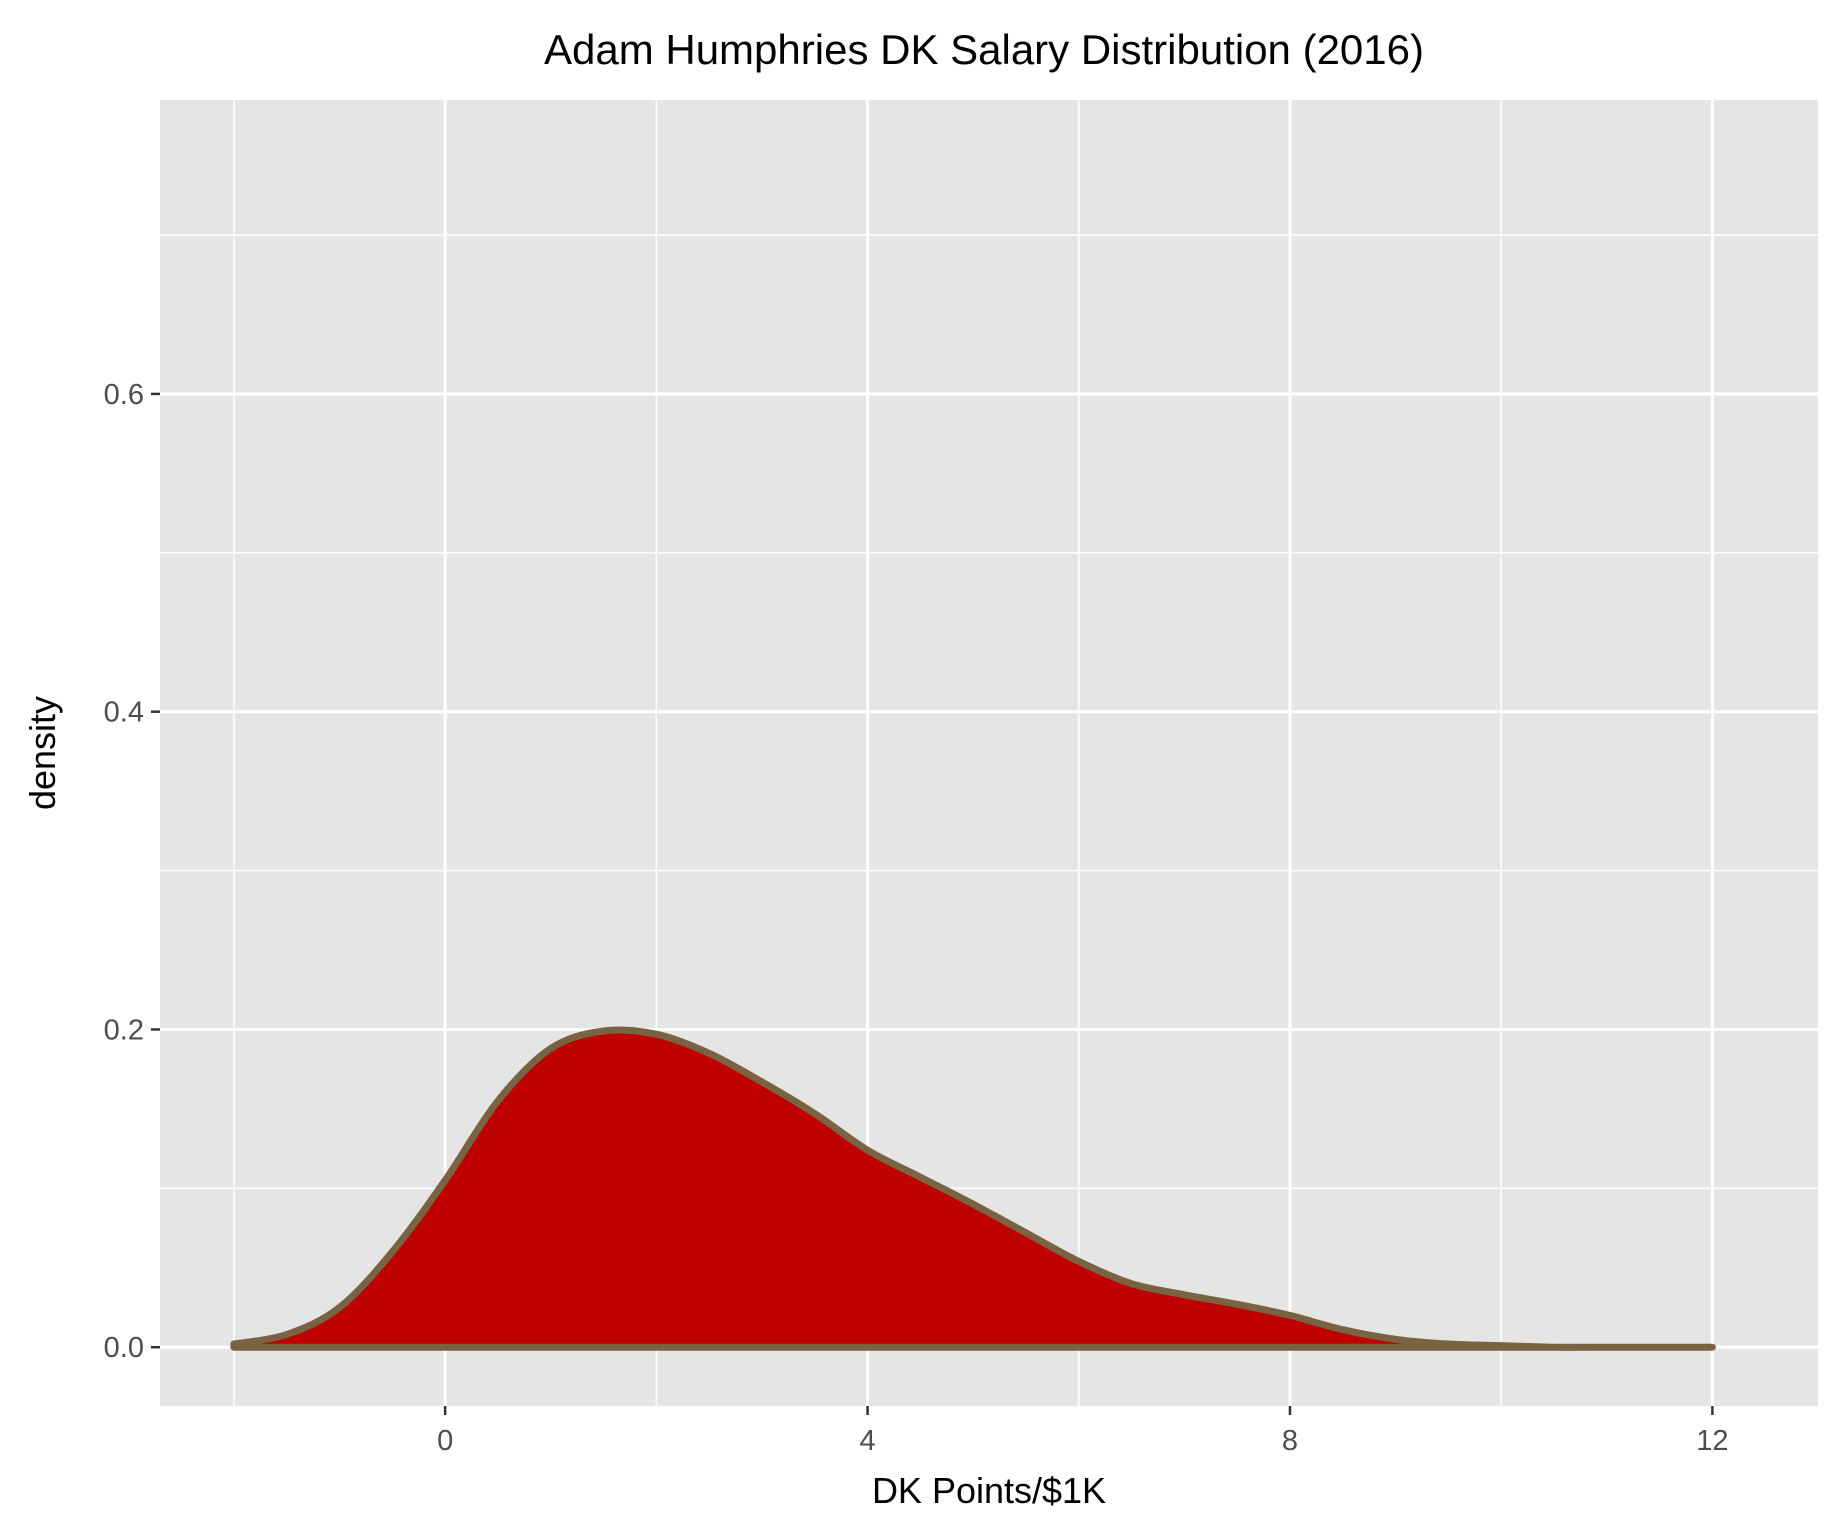 Image resolution: width=1833 pixels, height=1529 pixels. What do you see at coordinates (132, 871) in the screenshot?
I see `y-axis: 0.0 0.2 0.4 0.6` at bounding box center [132, 871].